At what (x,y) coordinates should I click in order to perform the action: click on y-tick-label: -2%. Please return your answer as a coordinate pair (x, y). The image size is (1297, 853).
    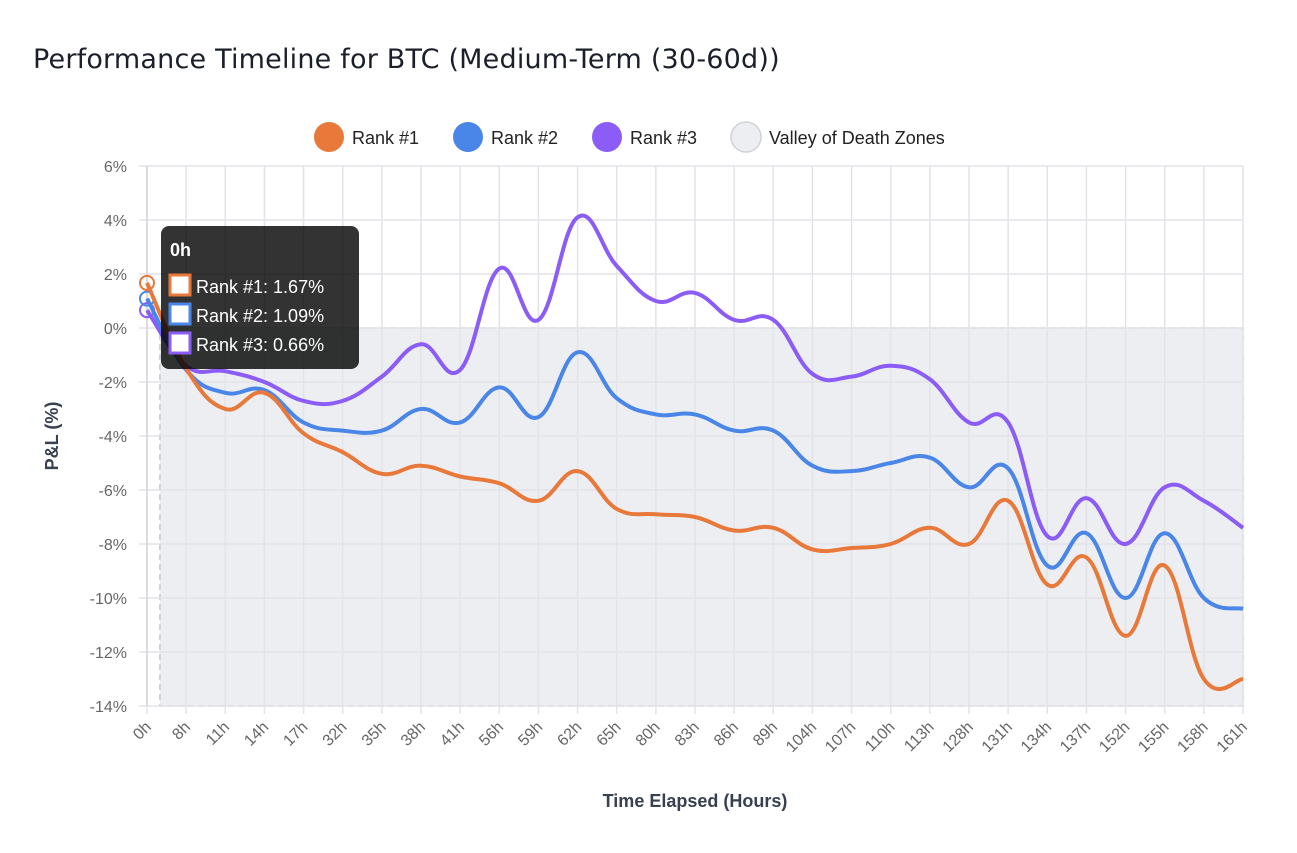
    Looking at the image, I should click on (113, 383).